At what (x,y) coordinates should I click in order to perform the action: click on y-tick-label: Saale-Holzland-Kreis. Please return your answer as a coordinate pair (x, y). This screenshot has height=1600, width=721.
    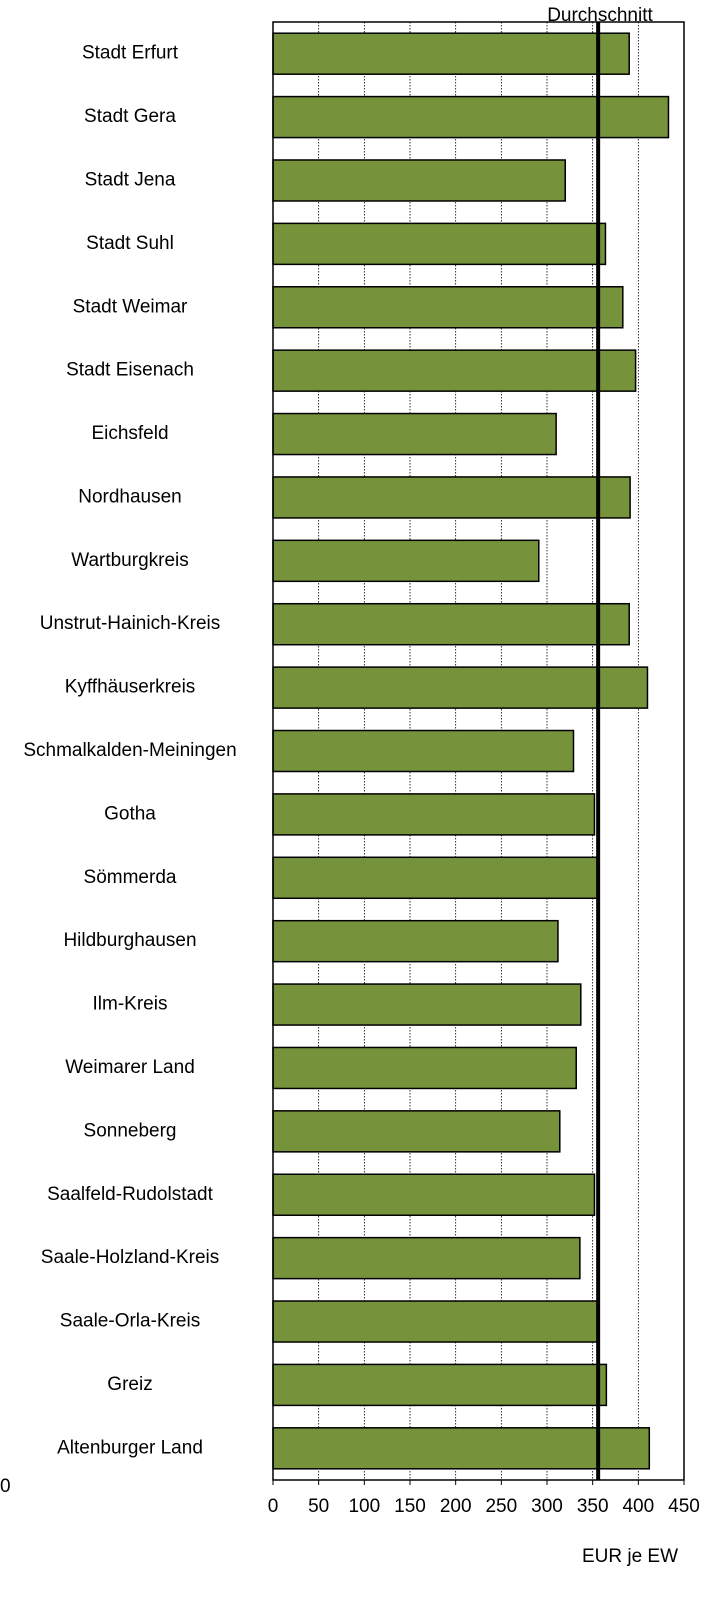
    Looking at the image, I should click on (130, 1257).